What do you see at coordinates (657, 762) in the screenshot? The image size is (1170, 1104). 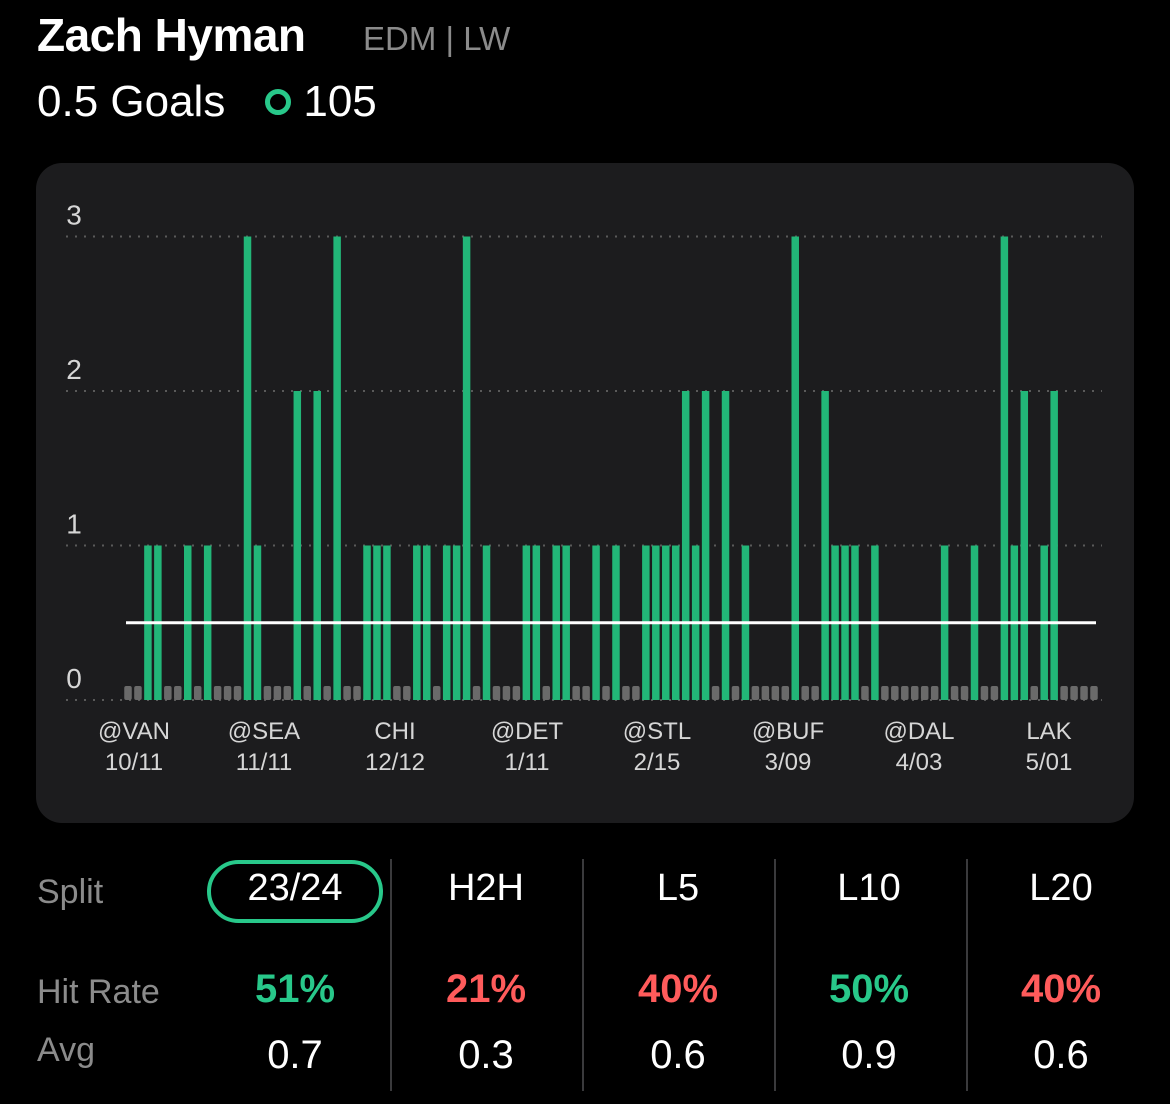 I see `x-tick-date: 2/15` at bounding box center [657, 762].